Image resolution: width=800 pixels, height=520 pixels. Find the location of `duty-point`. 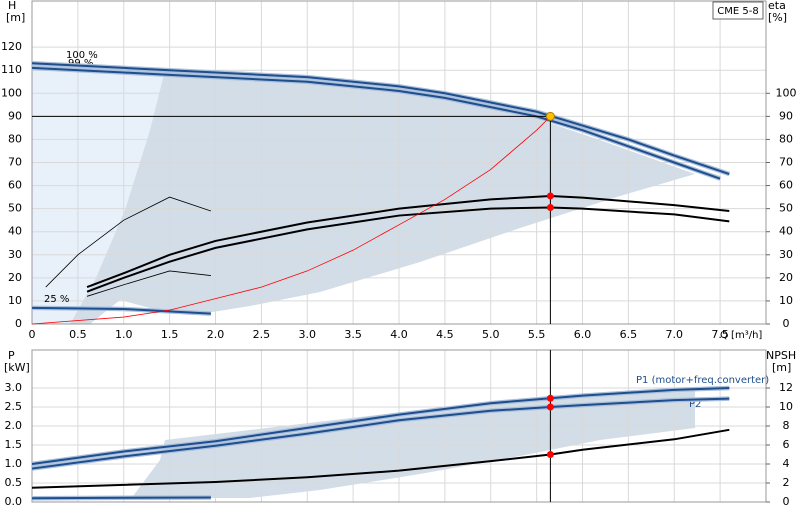

duty-point is located at coordinates (550, 116).